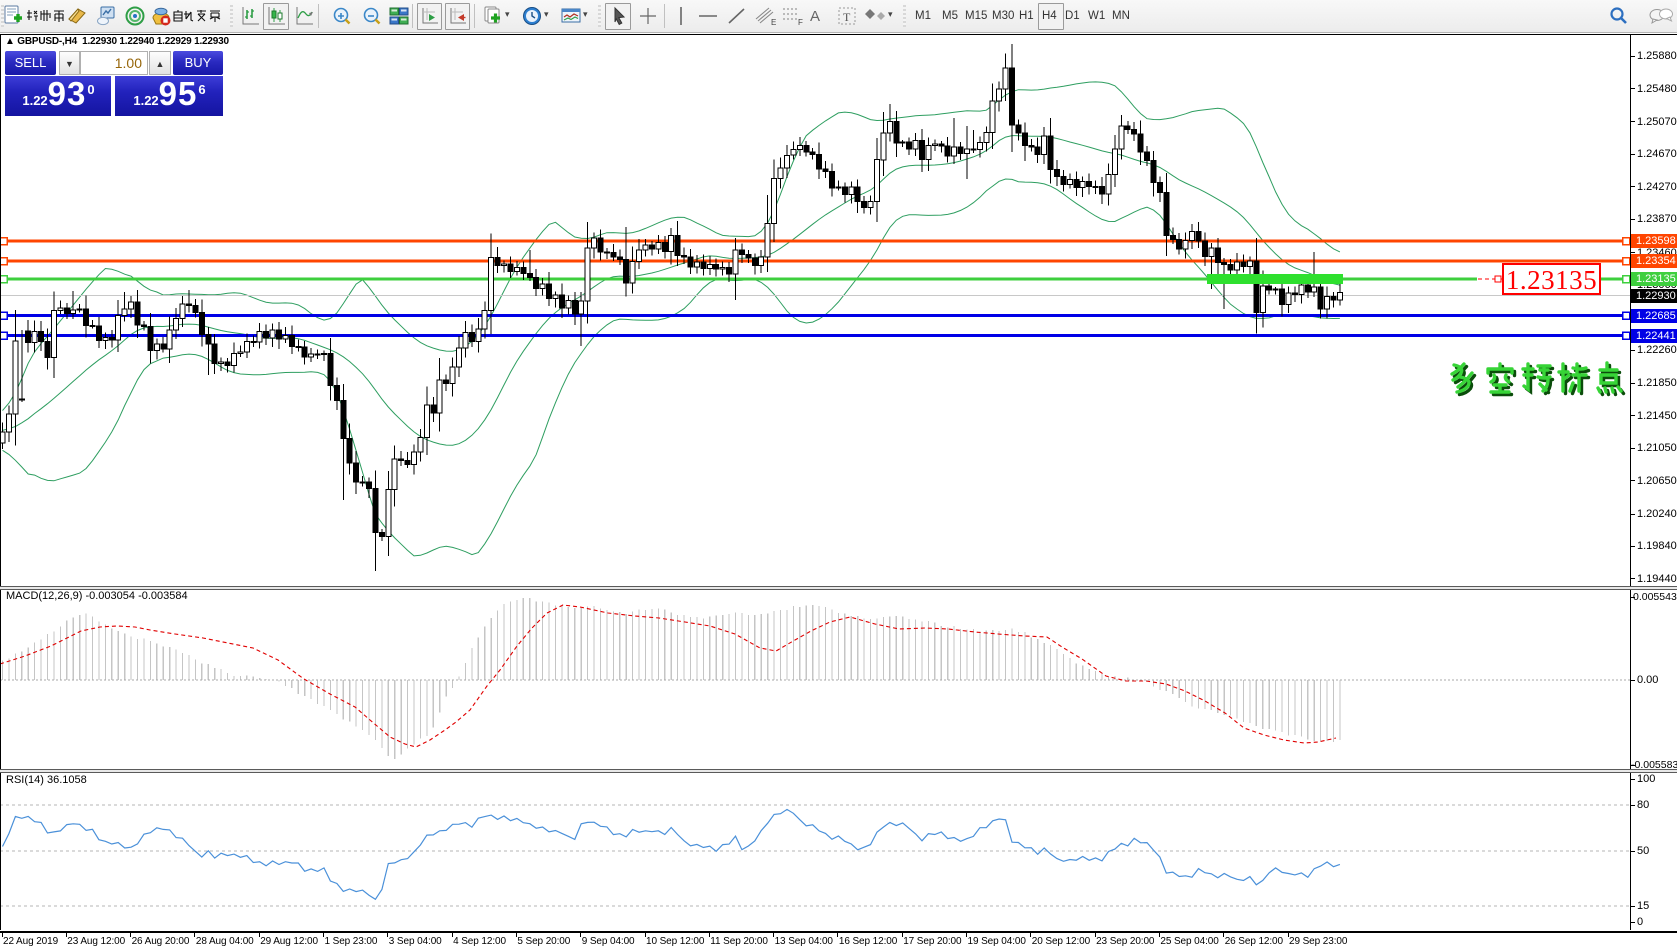 The image size is (1677, 950). I want to click on svg-text: T, so click(847, 17).